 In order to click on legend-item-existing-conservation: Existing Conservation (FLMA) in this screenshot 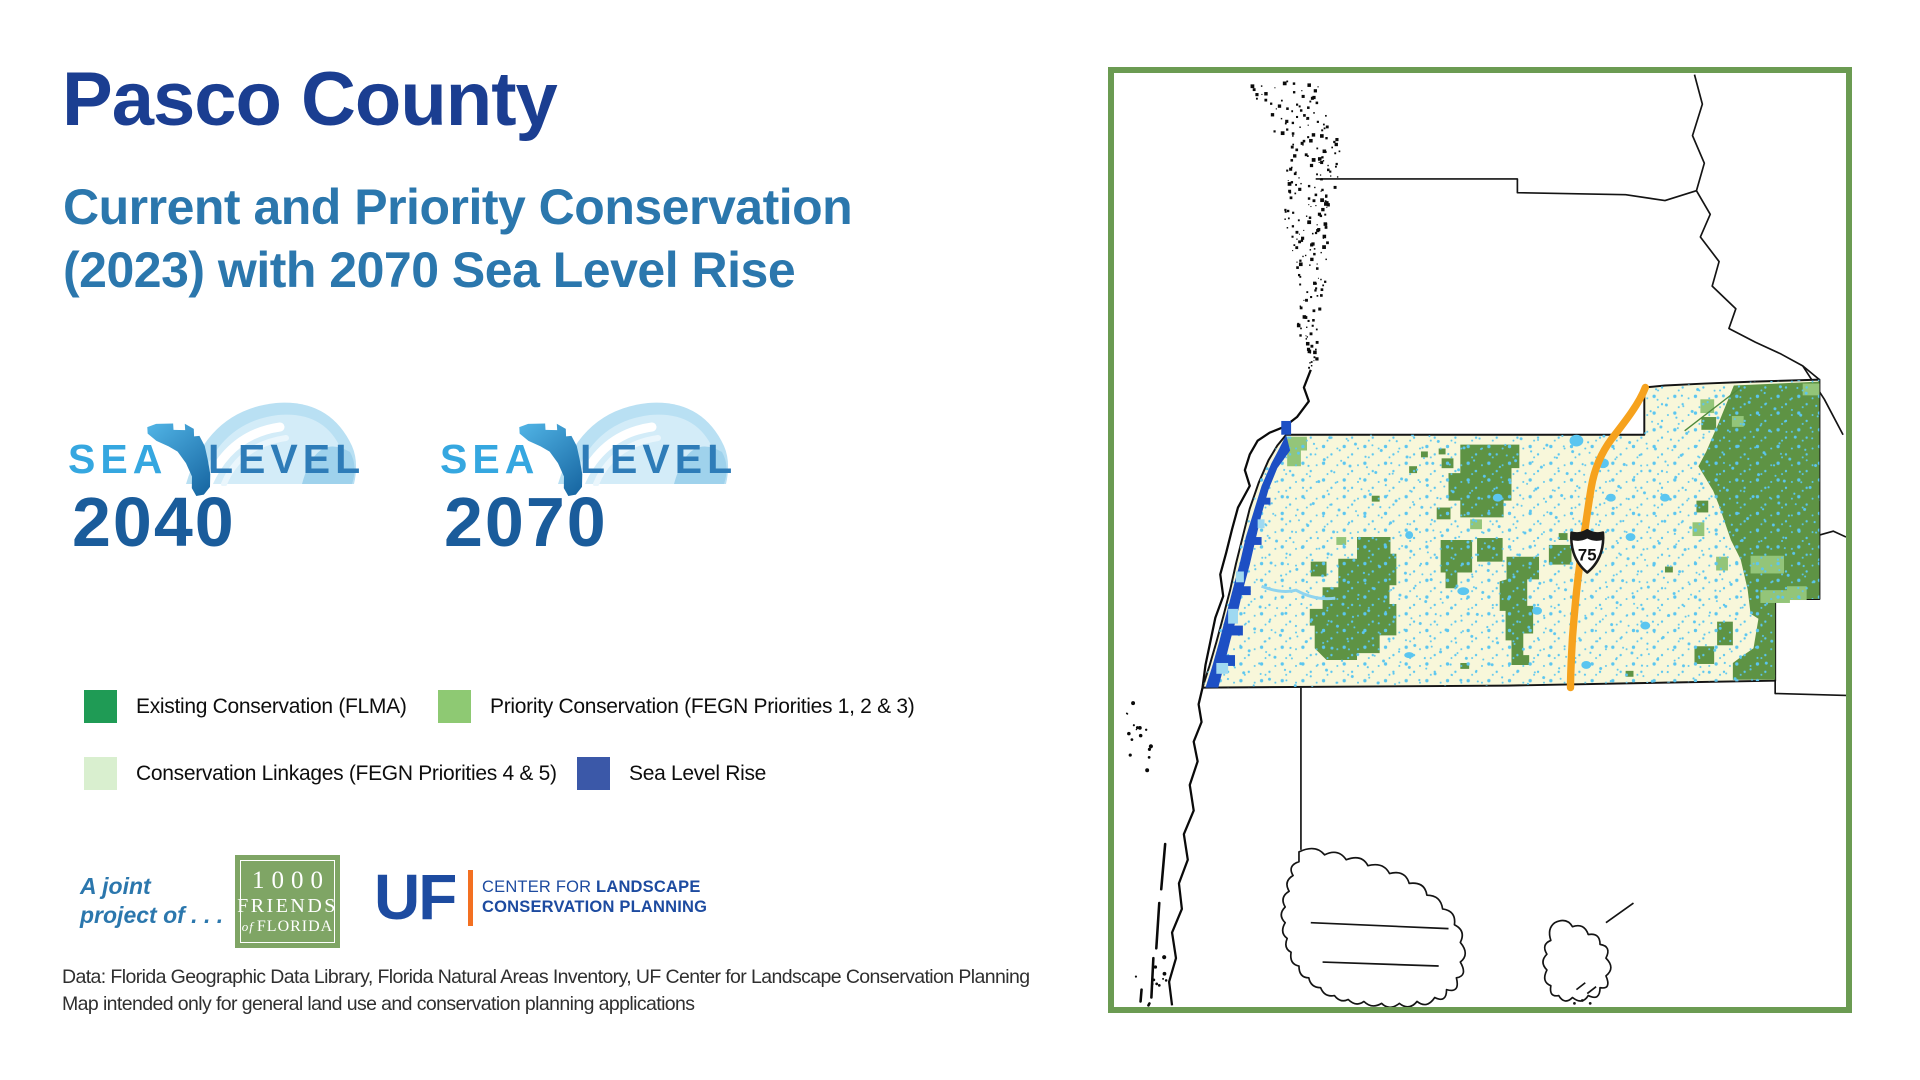, I will do `click(245, 706)`.